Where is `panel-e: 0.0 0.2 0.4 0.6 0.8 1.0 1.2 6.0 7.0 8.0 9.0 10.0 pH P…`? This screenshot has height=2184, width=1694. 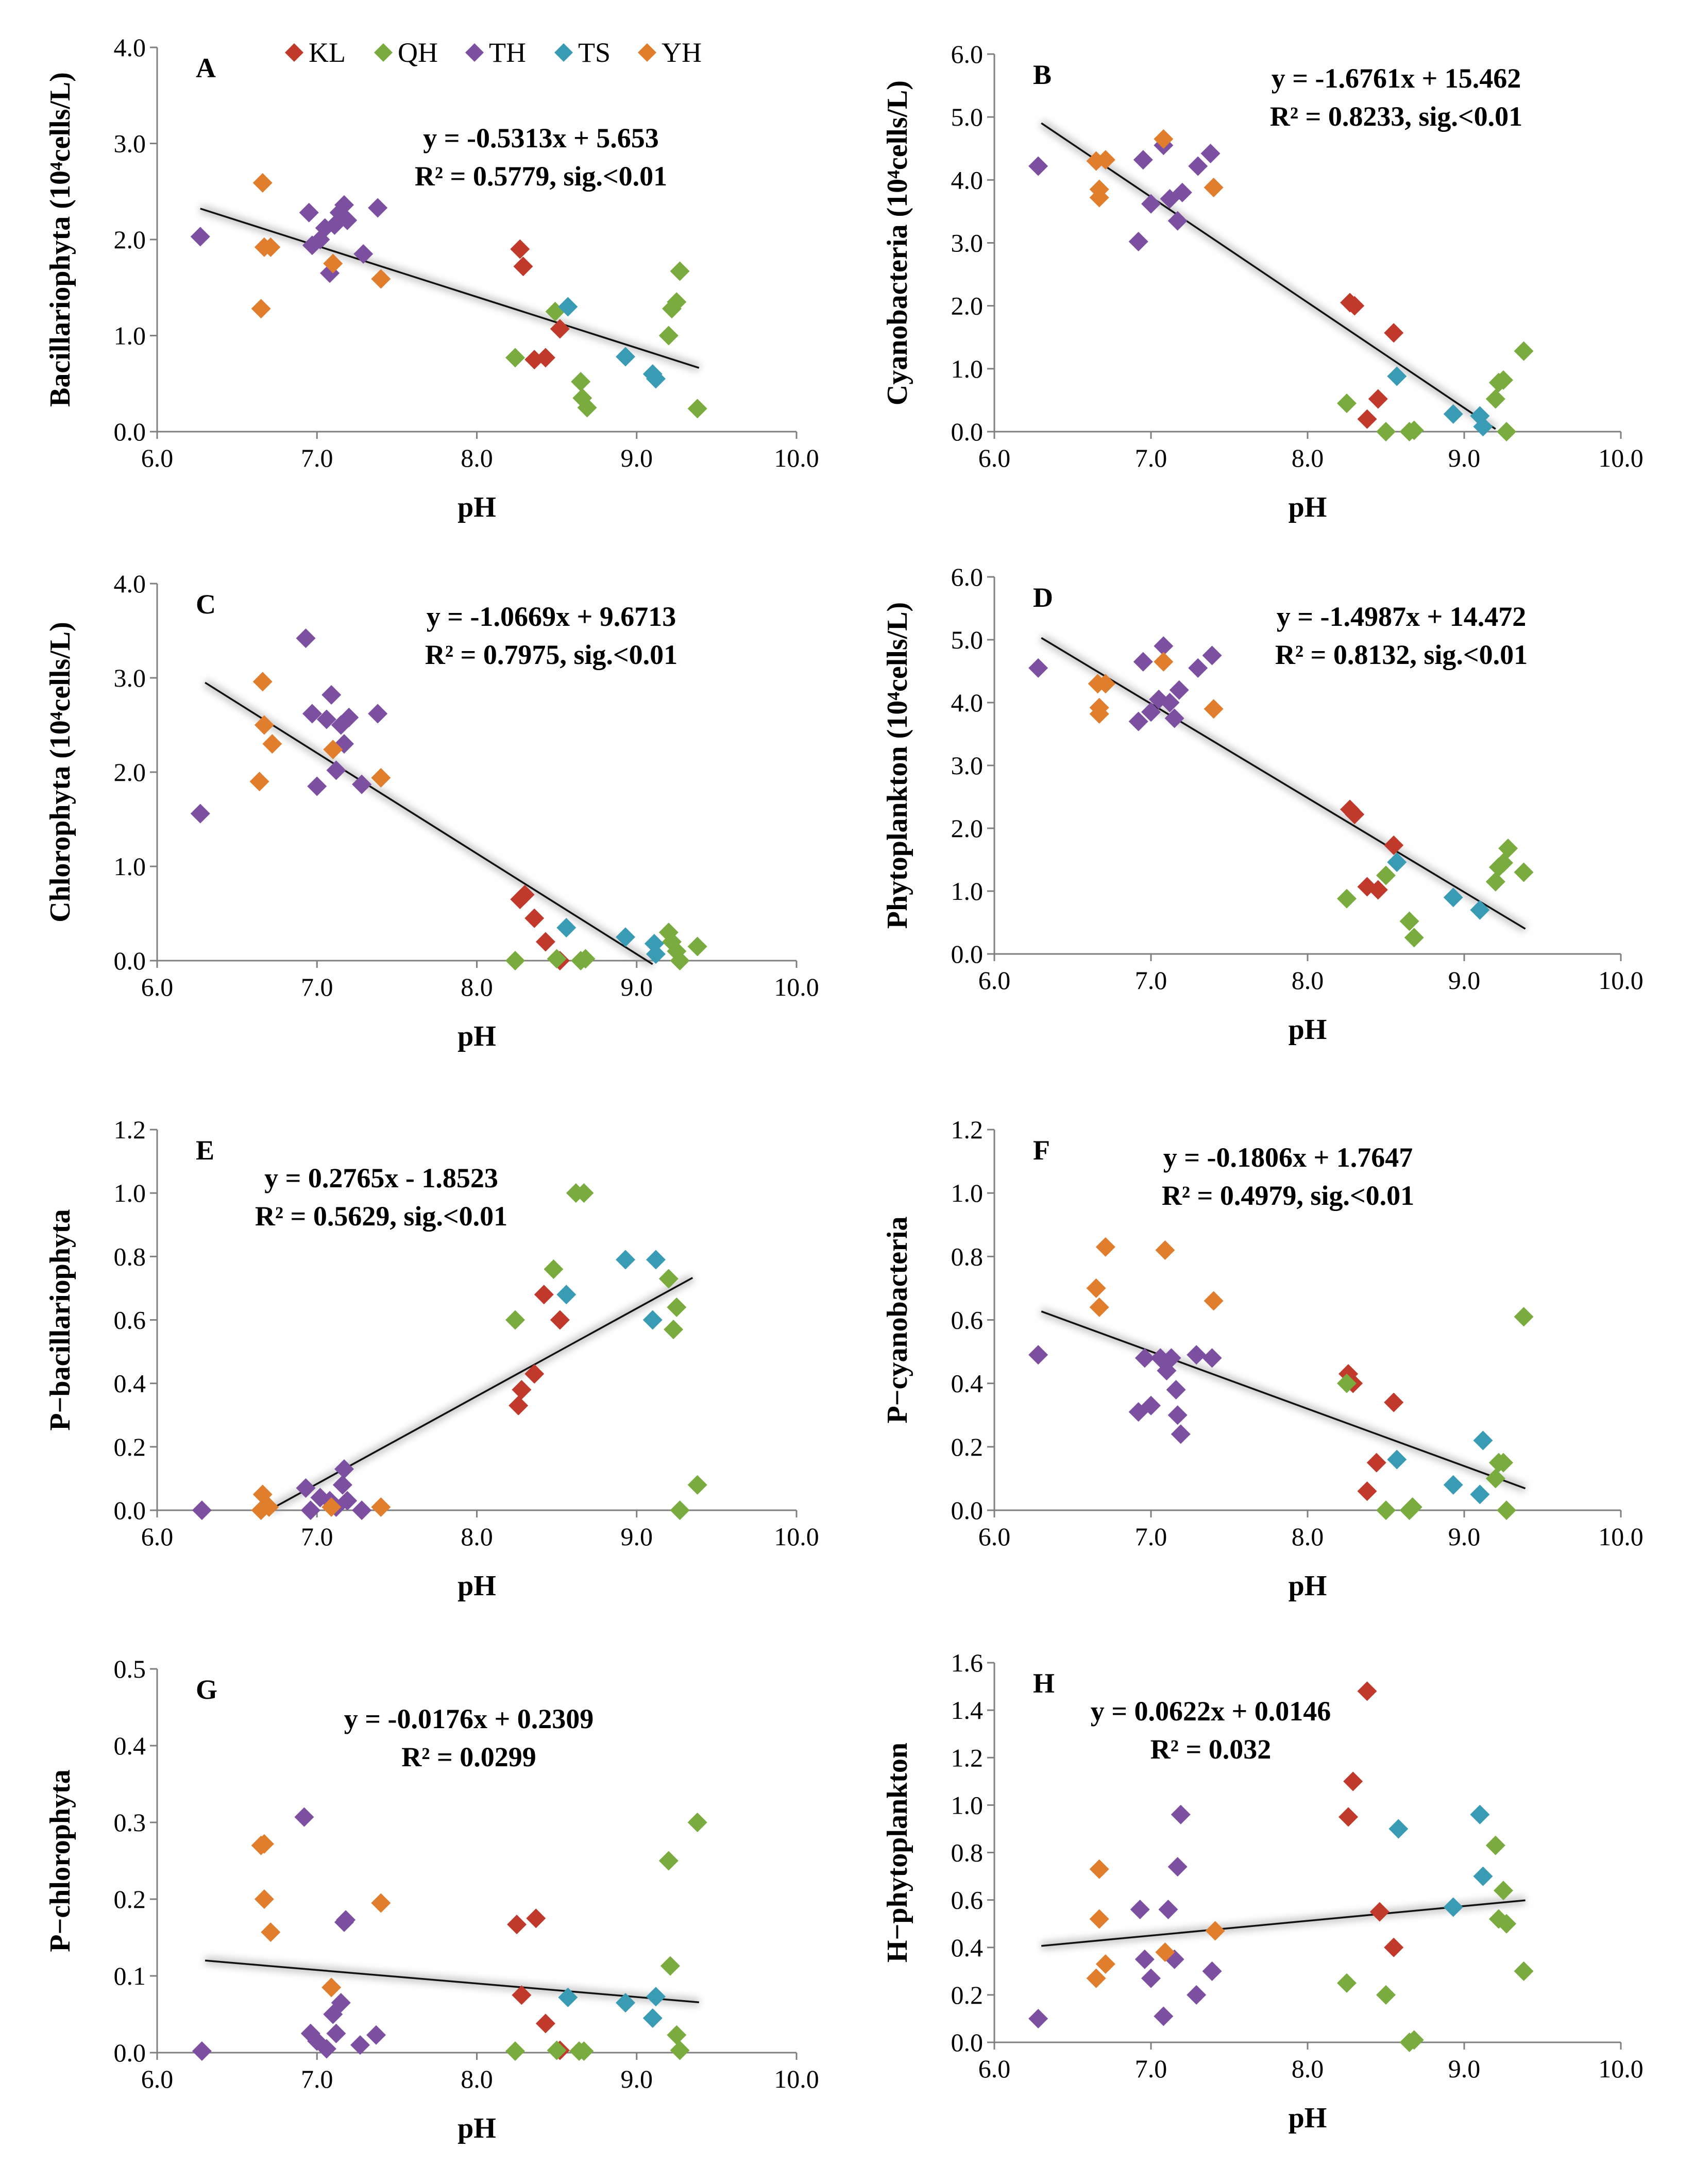
panel-e: 0.0 0.2 0.4 0.6 0.8 1.0 1.2 6.0 7.0 8.0 9.0 10.0 pH P… is located at coordinates (432, 1358).